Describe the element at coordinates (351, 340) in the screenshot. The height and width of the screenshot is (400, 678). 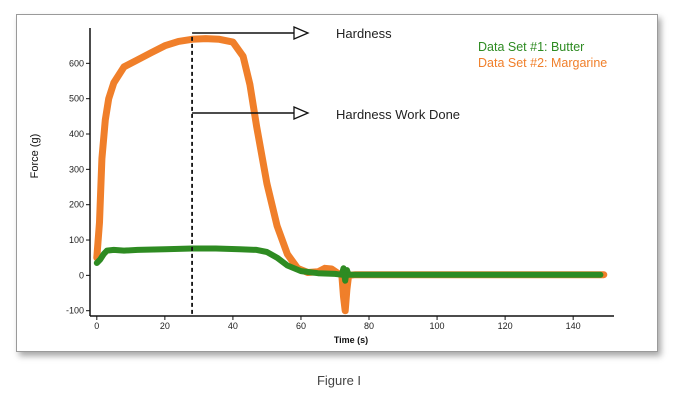
I see `x-axis-title: Time (s)` at that location.